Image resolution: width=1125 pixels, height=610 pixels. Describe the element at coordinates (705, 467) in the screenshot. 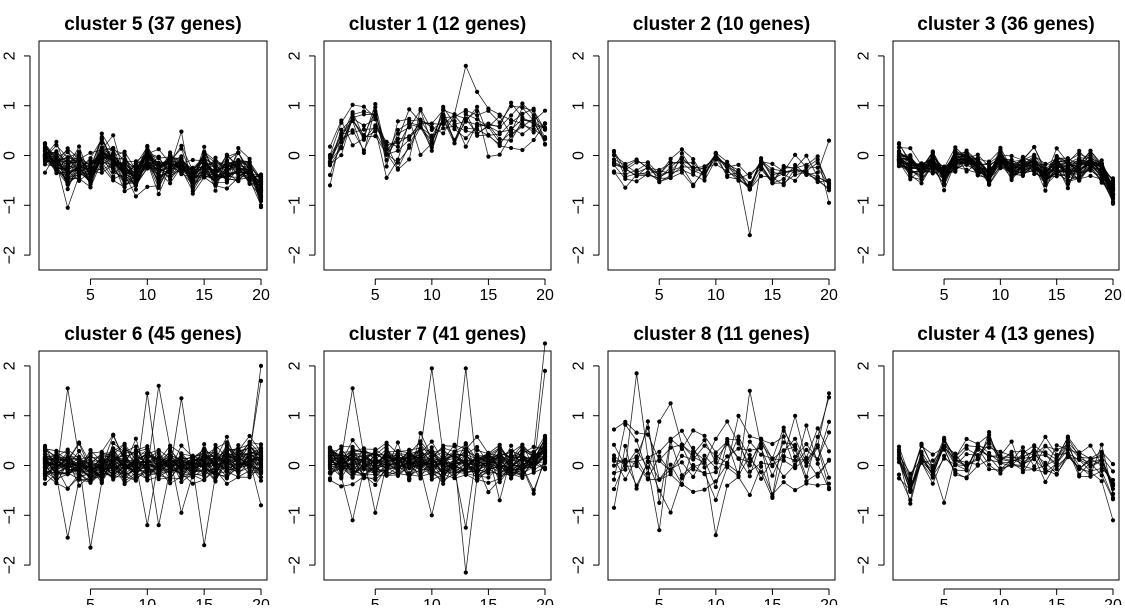

I see `cluster-panel: cluster 8 (11 genes) 5 10 15 20 −2 −1 0 1 2` at that location.